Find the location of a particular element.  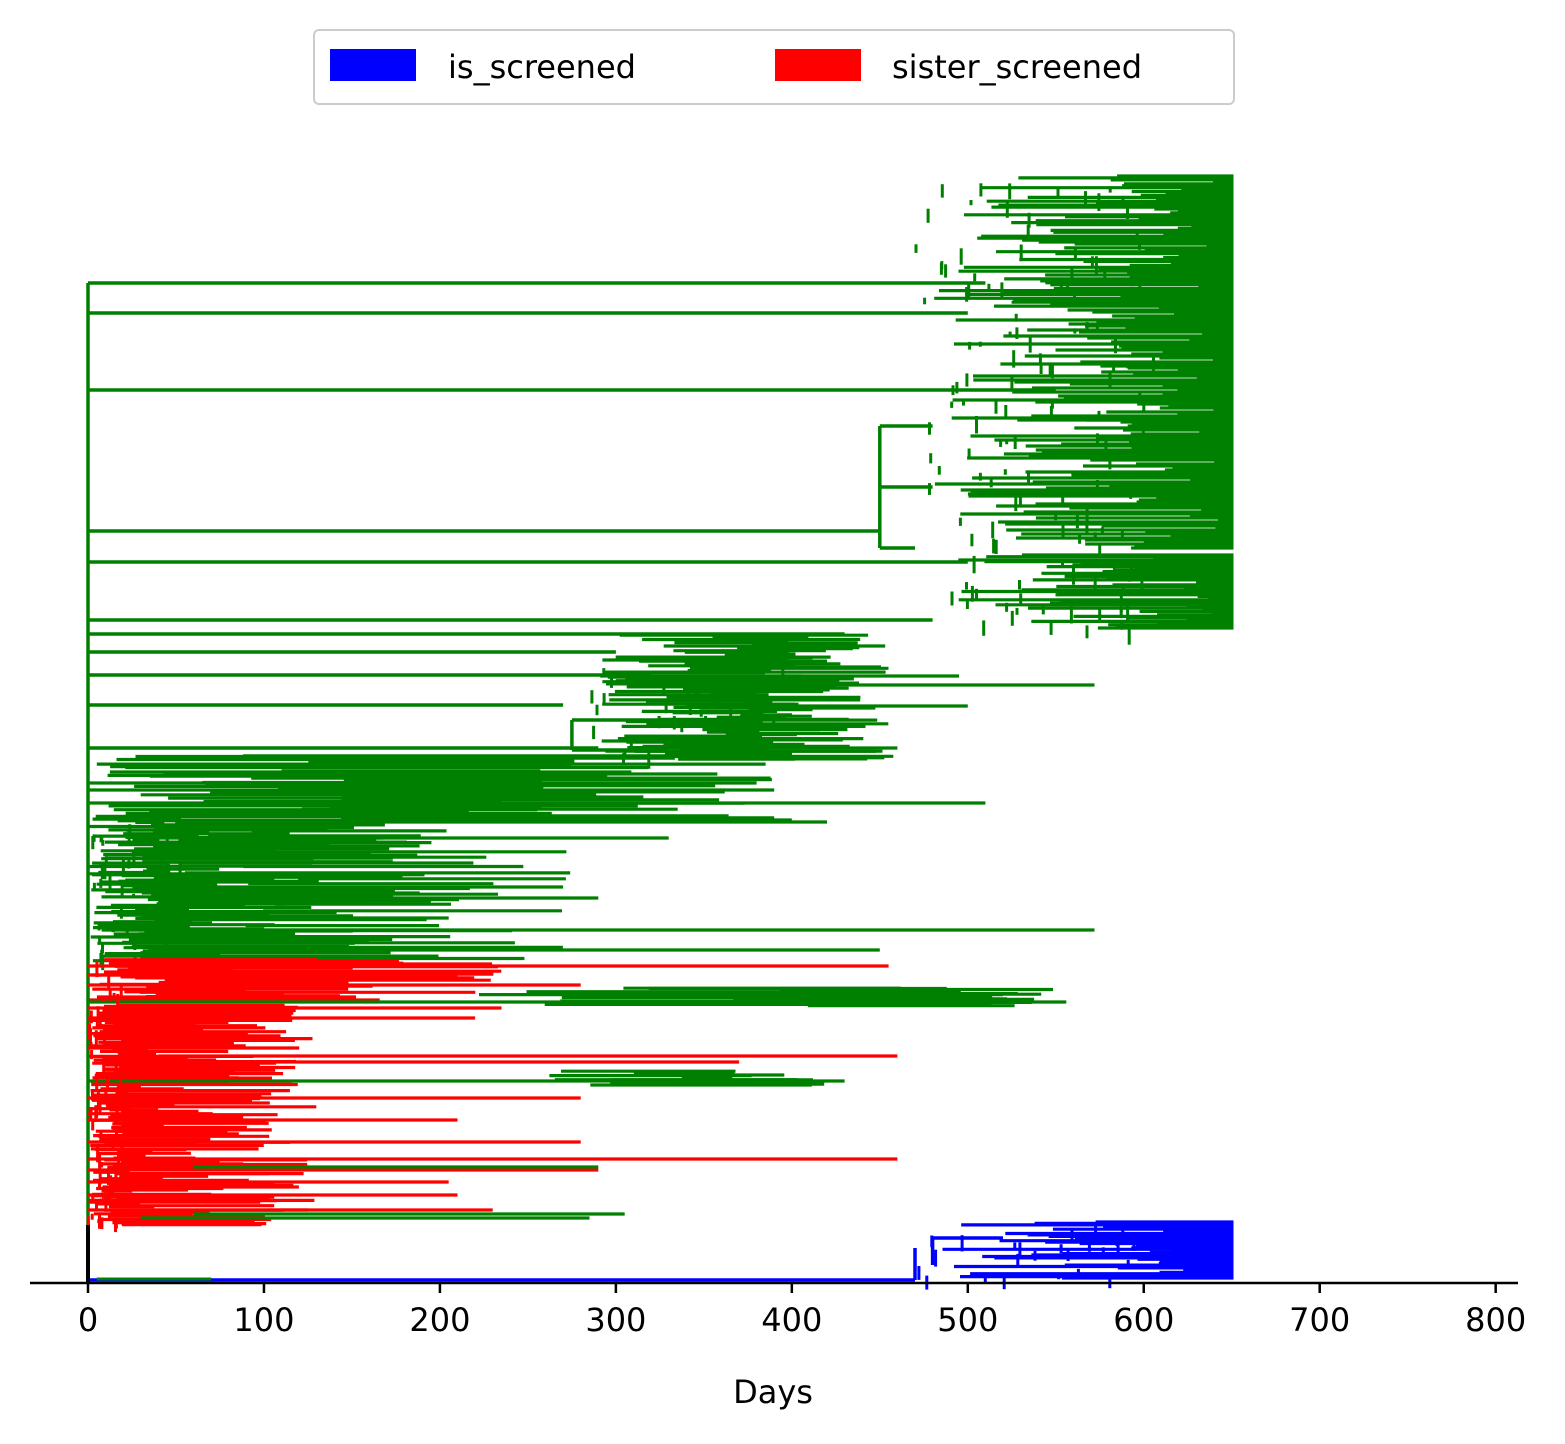

legend-swatch-sister-screened is located at coordinates (818, 65).